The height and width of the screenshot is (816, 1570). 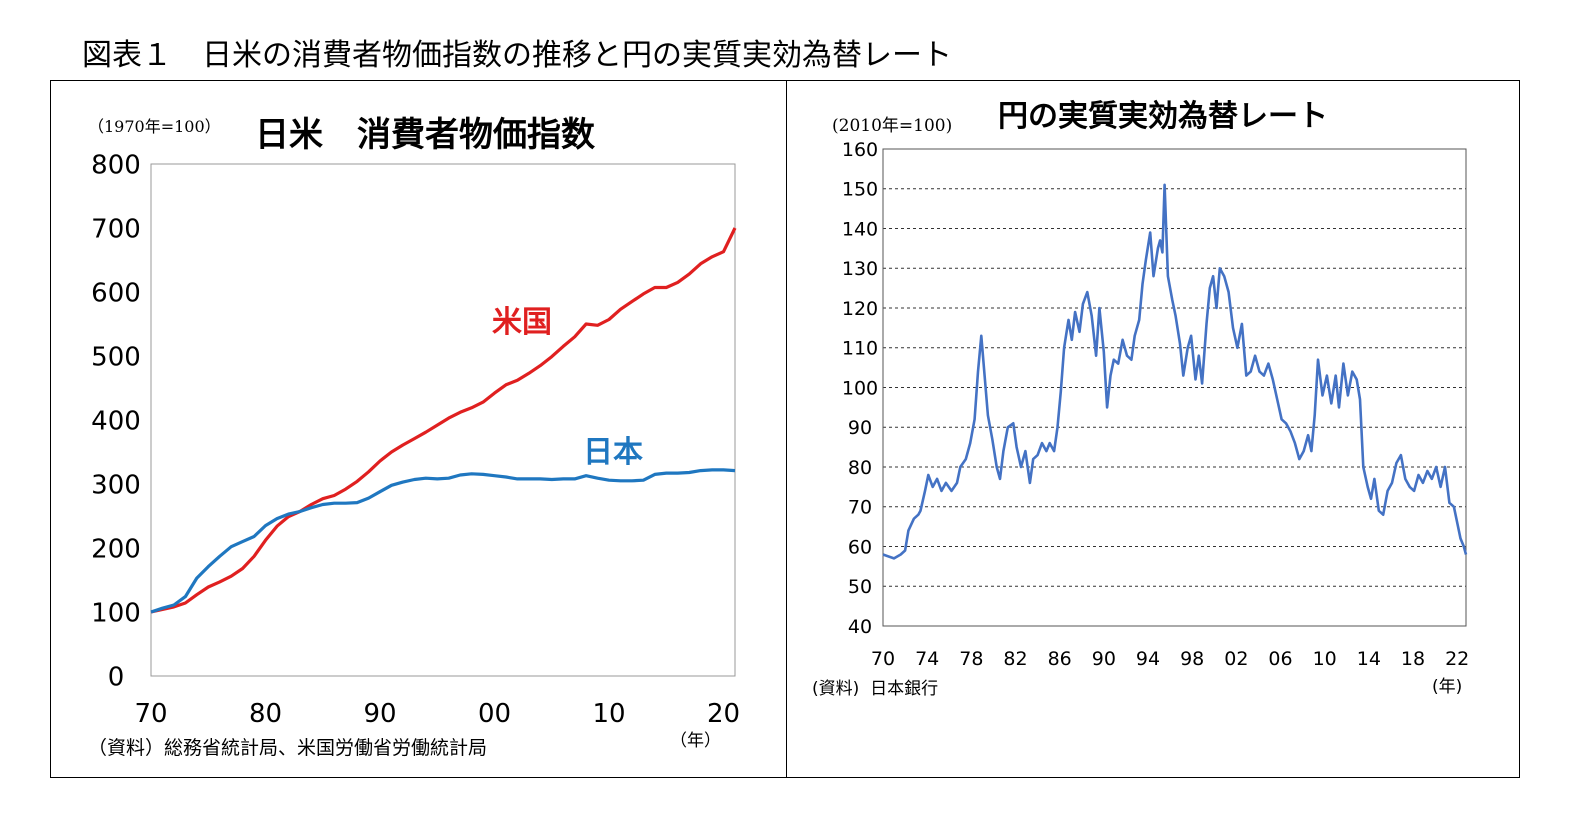 I want to click on reer-x-tick-label: 10, so click(x=1325, y=659).